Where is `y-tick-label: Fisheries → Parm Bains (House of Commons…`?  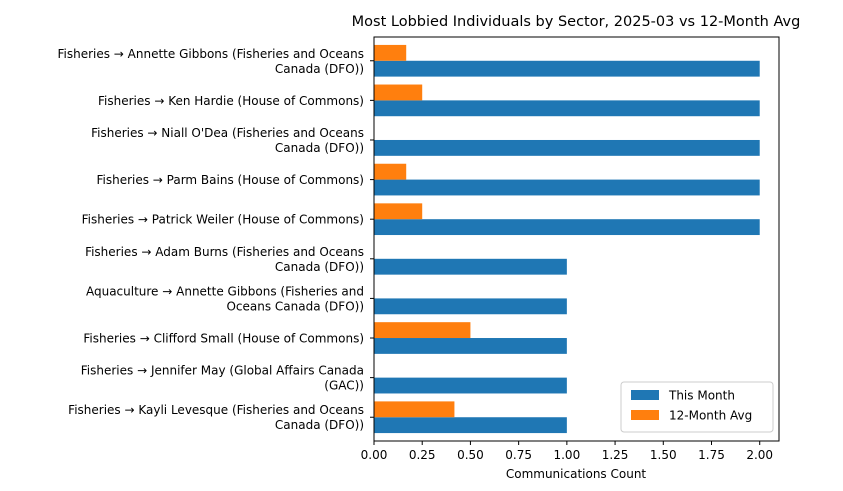 y-tick-label: Fisheries → Parm Bains (House of Commons… is located at coordinates (230, 180).